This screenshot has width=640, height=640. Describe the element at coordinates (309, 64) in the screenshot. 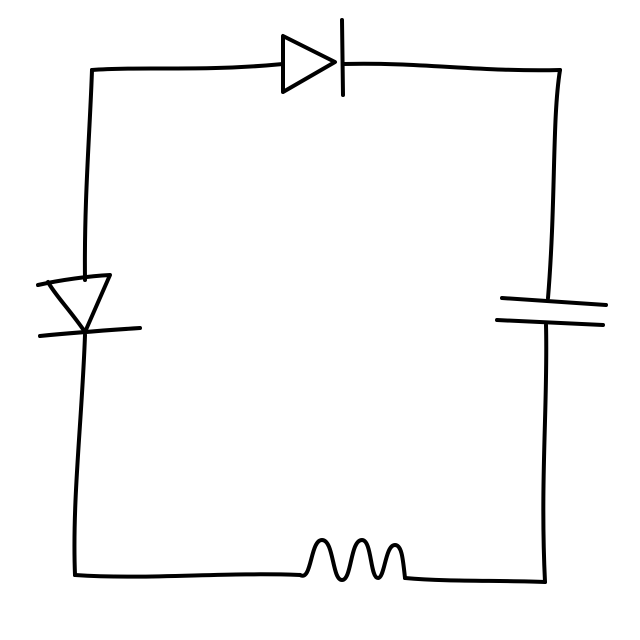

I see `diode-top` at that location.